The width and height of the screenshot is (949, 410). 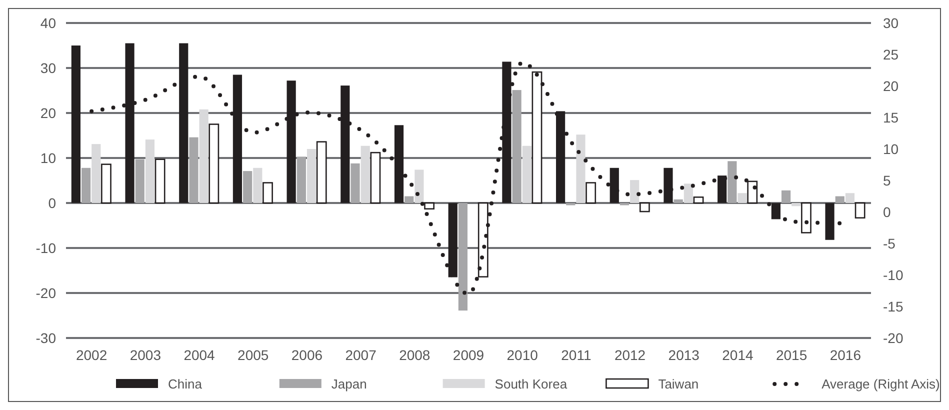 What do you see at coordinates (792, 355) in the screenshot?
I see `x-tick-label: 2015` at bounding box center [792, 355].